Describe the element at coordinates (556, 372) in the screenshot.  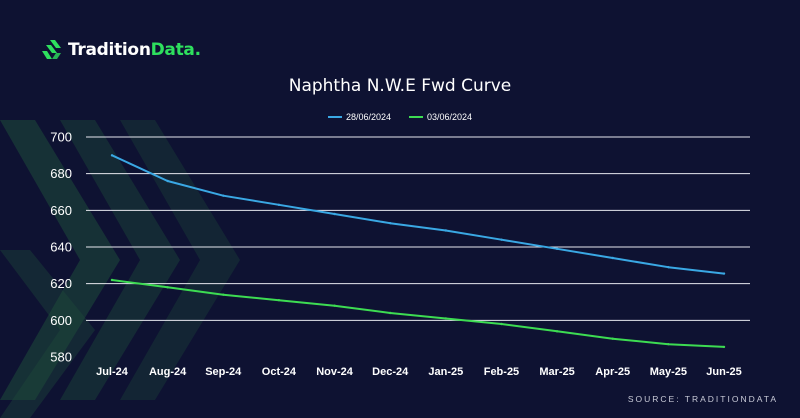
I see `x-tick-label: Mar-25` at that location.